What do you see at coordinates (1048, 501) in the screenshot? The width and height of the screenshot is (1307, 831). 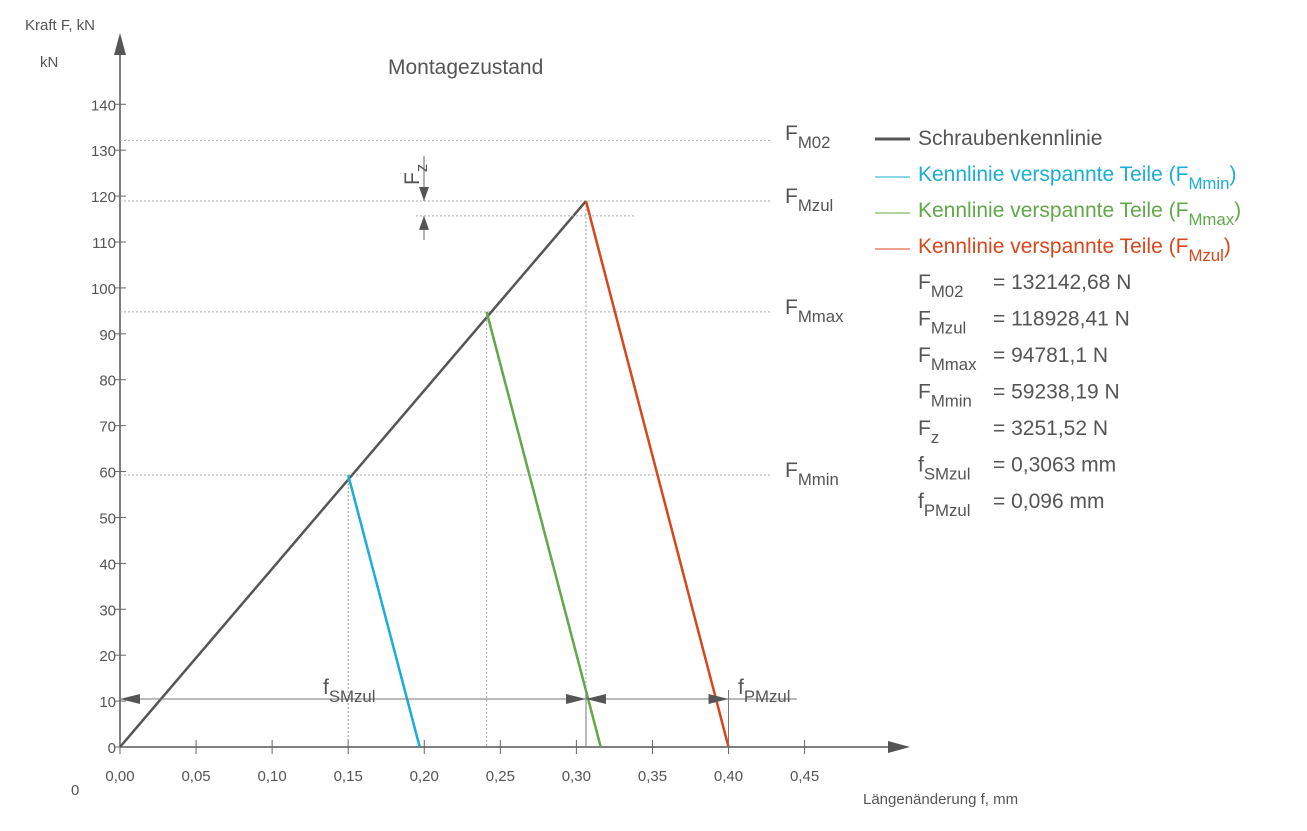 I see `result-value: = 0,096 mm` at bounding box center [1048, 501].